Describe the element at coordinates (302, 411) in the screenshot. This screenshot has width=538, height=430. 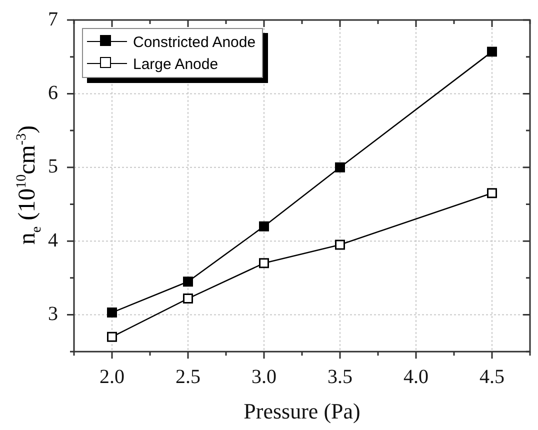
I see `x-axis-title: Pressure (Pa)` at that location.